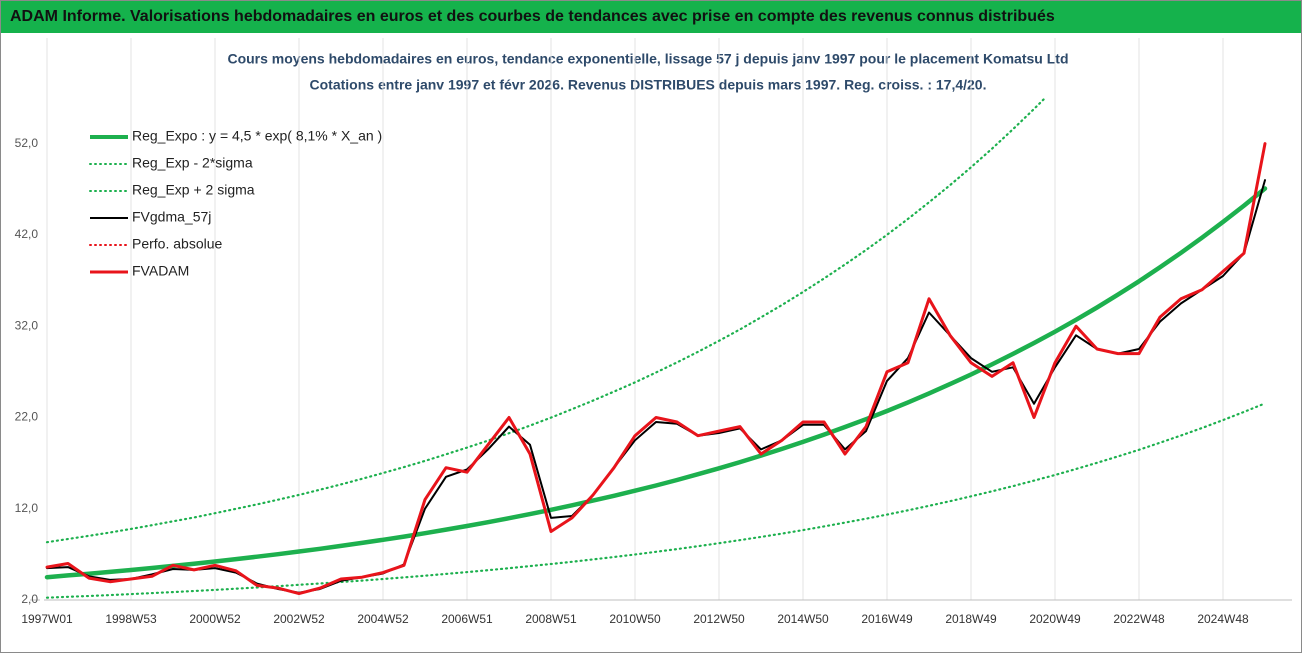 This screenshot has height=658, width=1302. What do you see at coordinates (1055, 619) in the screenshot?
I see `x-tick-label: 2020W49` at bounding box center [1055, 619].